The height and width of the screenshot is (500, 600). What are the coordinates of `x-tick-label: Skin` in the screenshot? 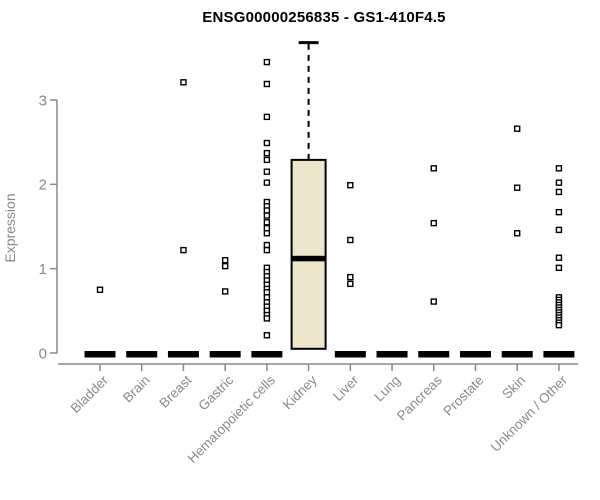 It's located at (513, 387).